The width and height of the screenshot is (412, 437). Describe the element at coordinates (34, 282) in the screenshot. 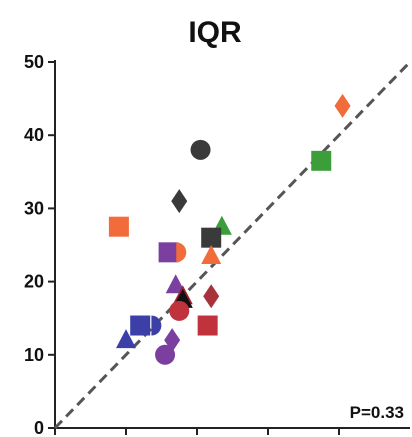

I see `y-tick-label: 20` at that location.